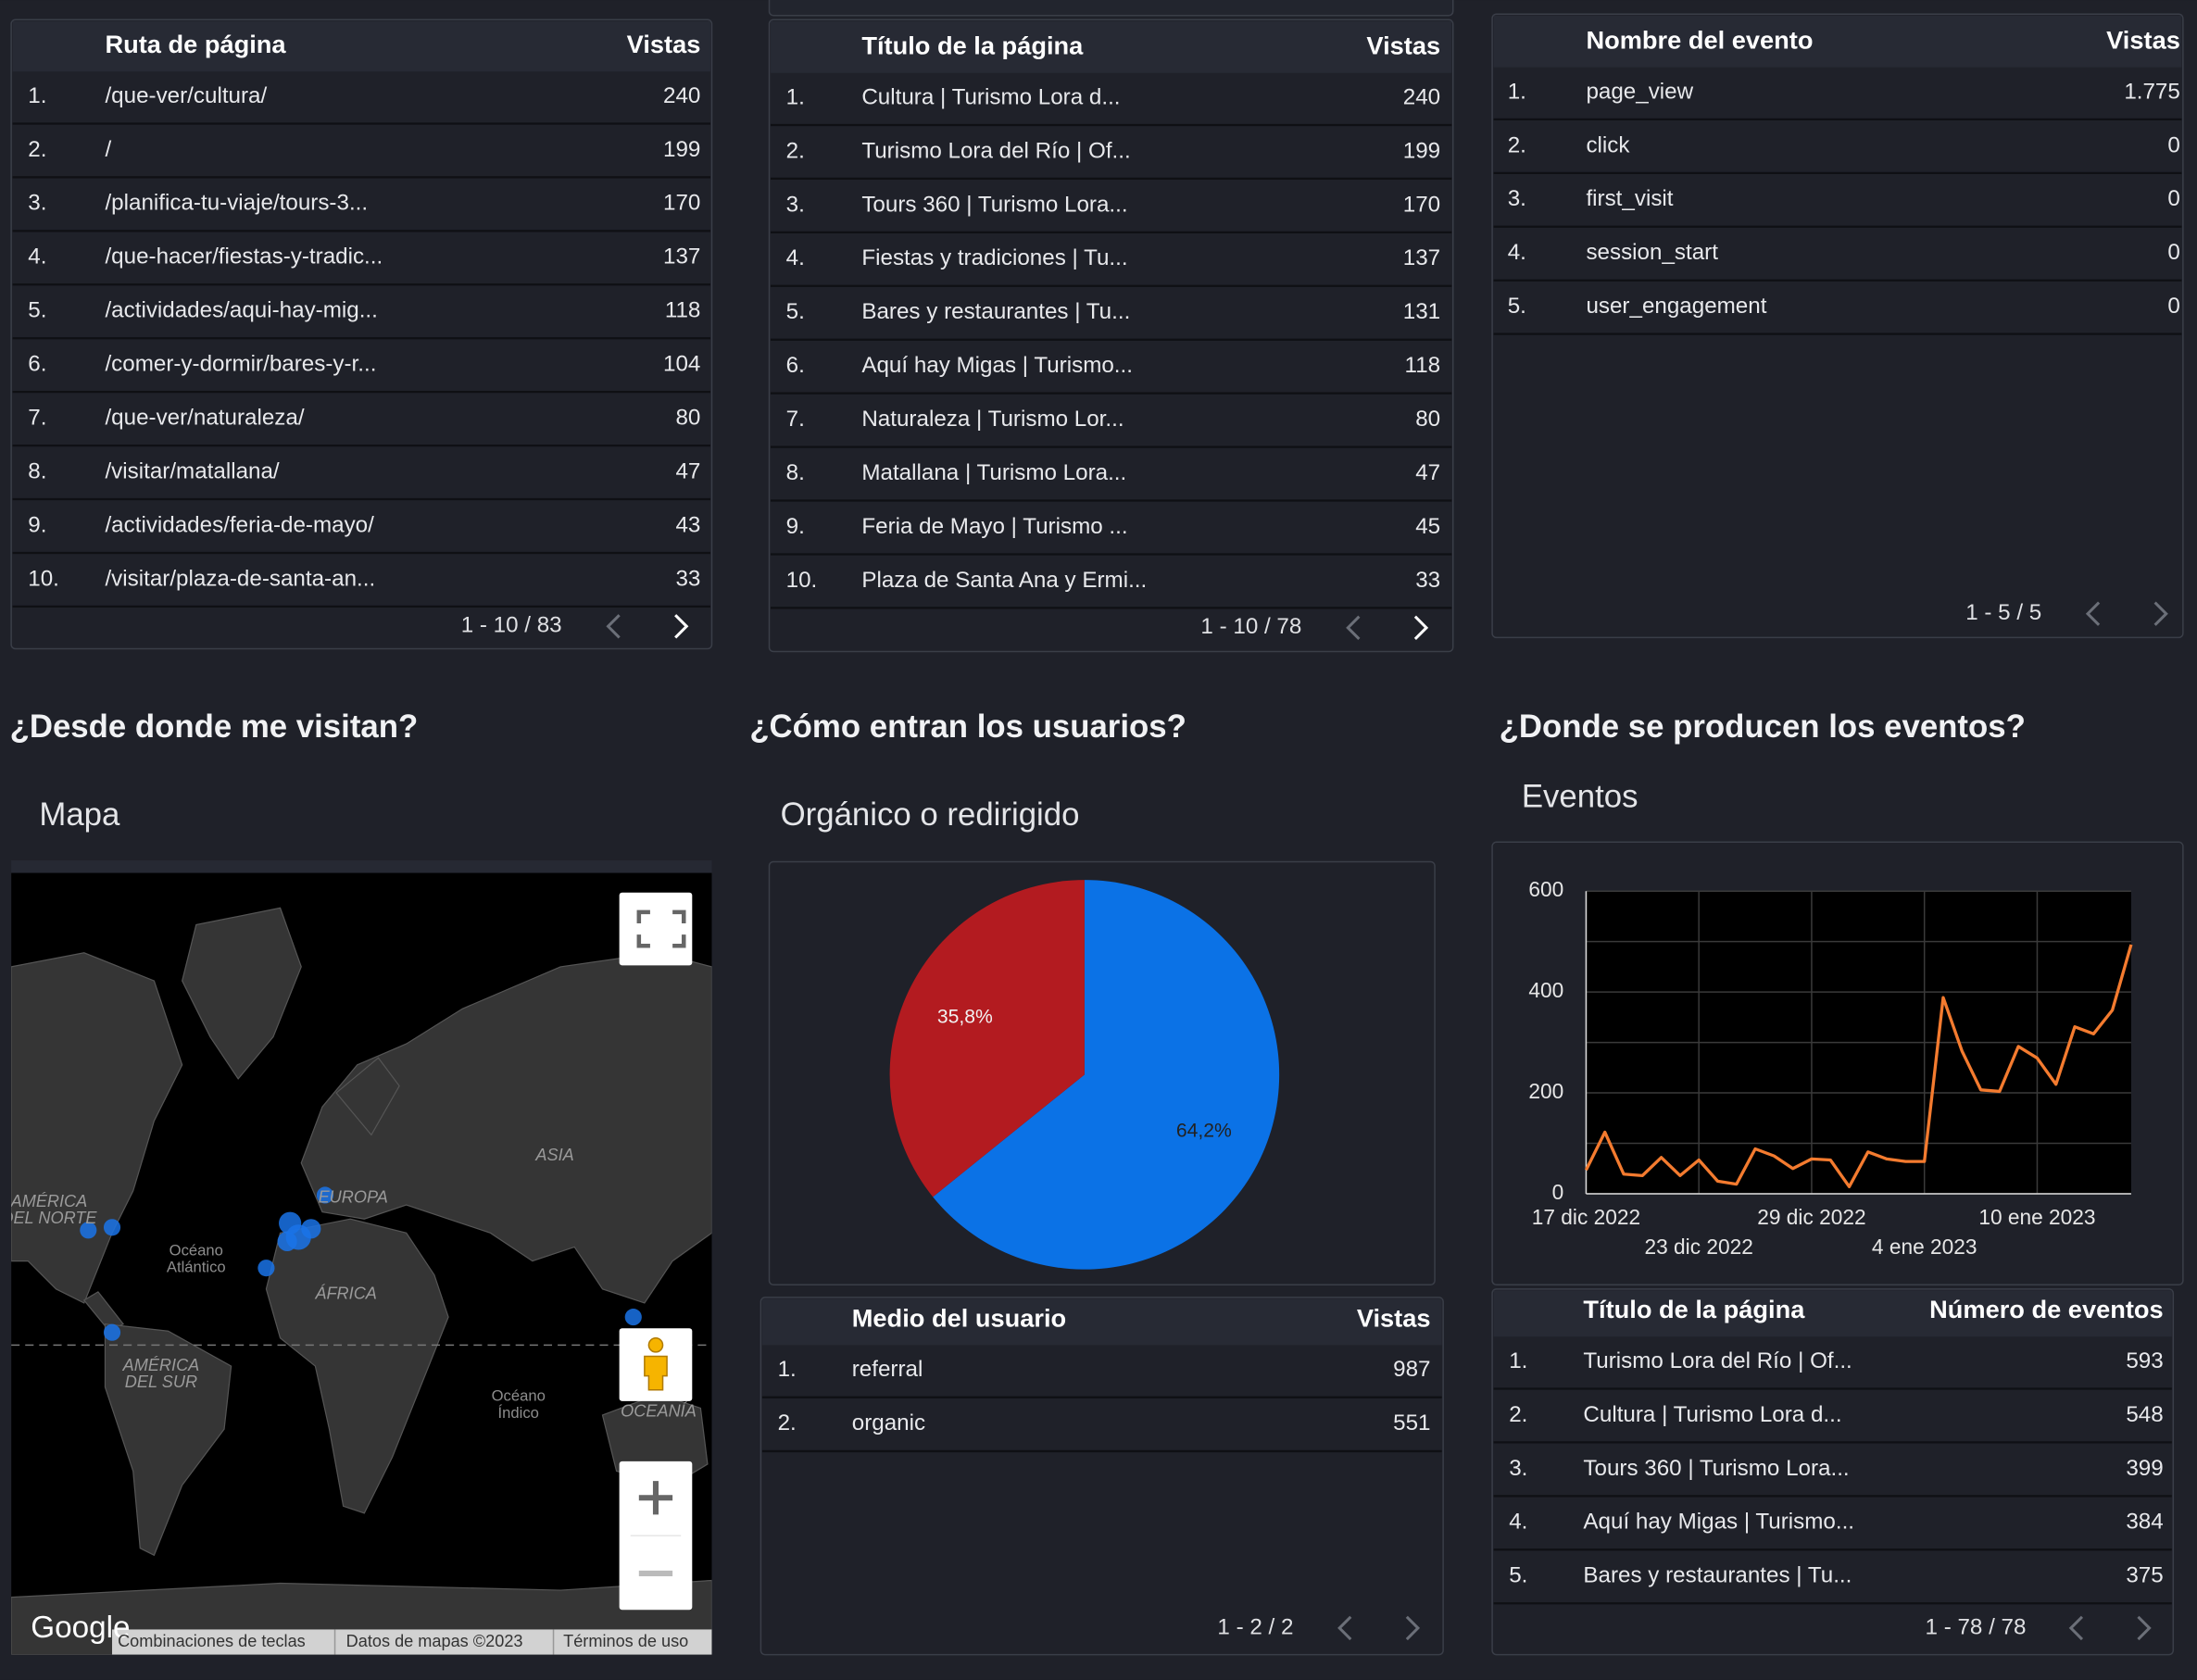 This screenshot has height=1680, width=2197. Describe the element at coordinates (2145, 1360) in the screenshot. I see `cell-value: 593` at that location.